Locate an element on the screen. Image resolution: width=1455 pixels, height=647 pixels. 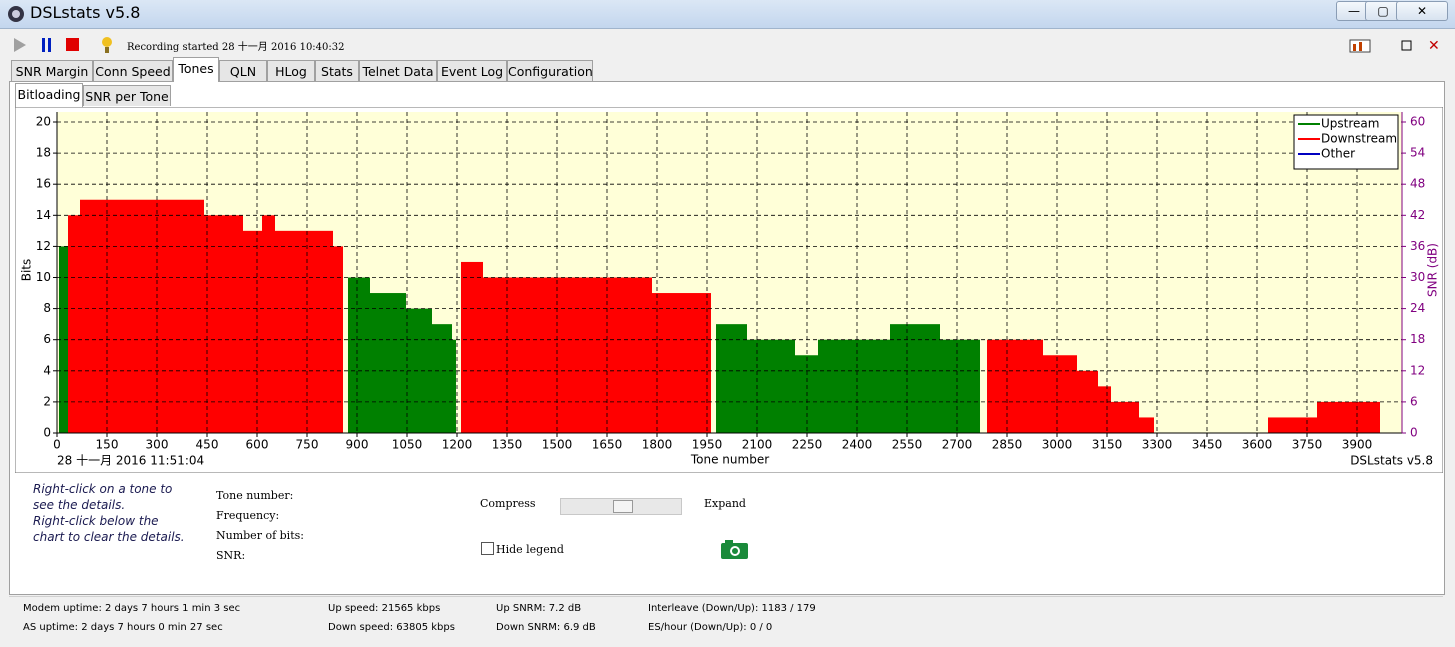
y-tick-label: 10 is located at coordinates (43, 277).